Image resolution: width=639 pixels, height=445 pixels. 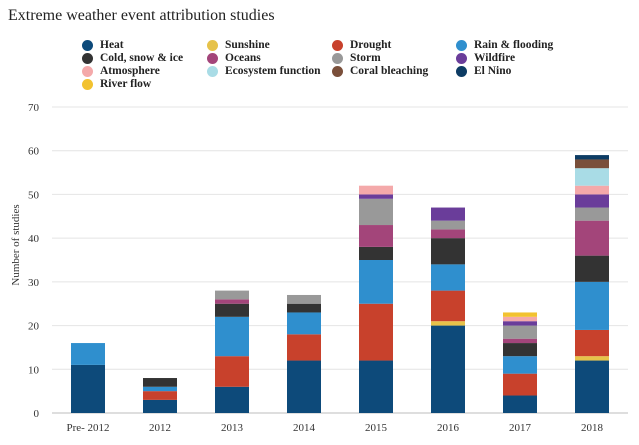 What do you see at coordinates (448, 225) in the screenshot?
I see `bar-2016-storm` at bounding box center [448, 225].